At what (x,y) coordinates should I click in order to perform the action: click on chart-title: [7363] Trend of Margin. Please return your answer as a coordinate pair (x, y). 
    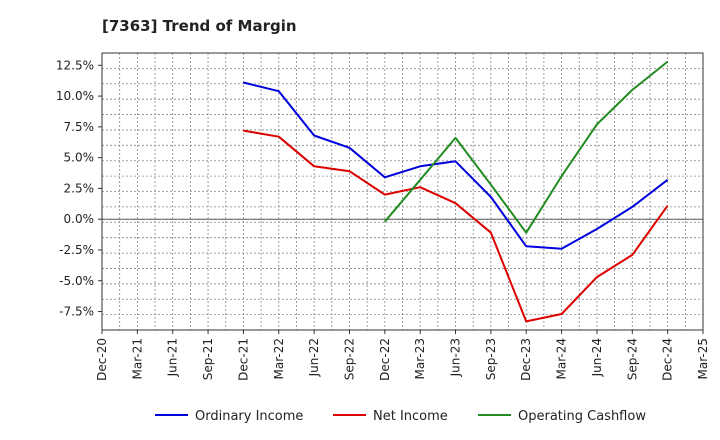
    Looking at the image, I should click on (199, 26).